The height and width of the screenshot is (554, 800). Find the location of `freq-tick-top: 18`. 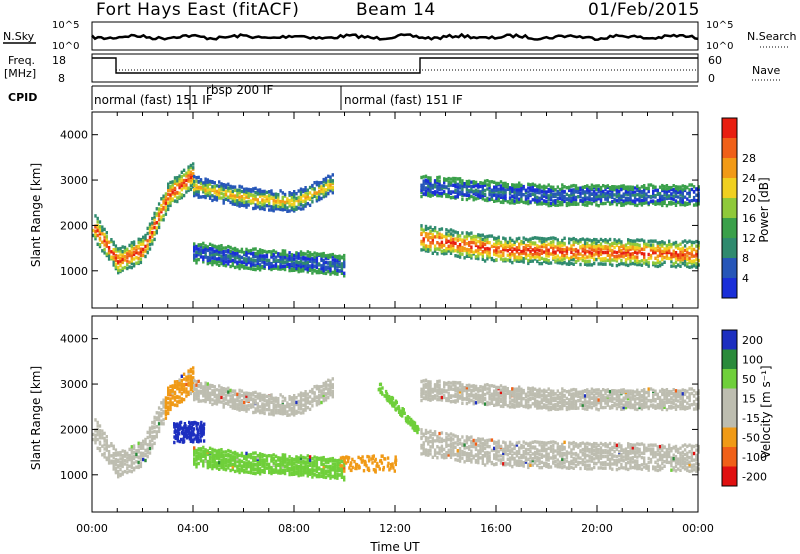

freq-tick-top: 18 is located at coordinates (59, 60).